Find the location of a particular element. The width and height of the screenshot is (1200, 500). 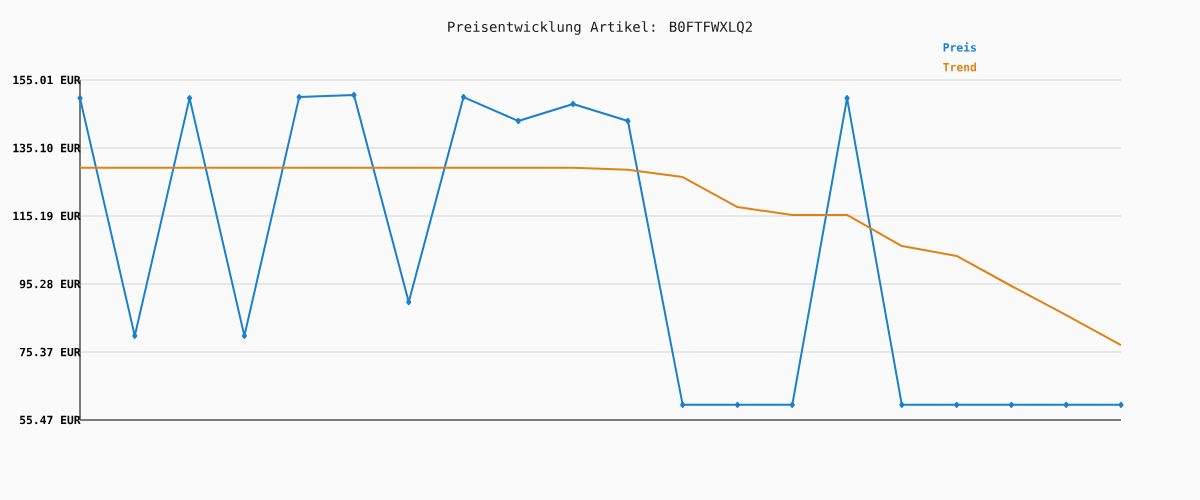

y-tick-label: 95.28 EUR is located at coordinates (50, 284).